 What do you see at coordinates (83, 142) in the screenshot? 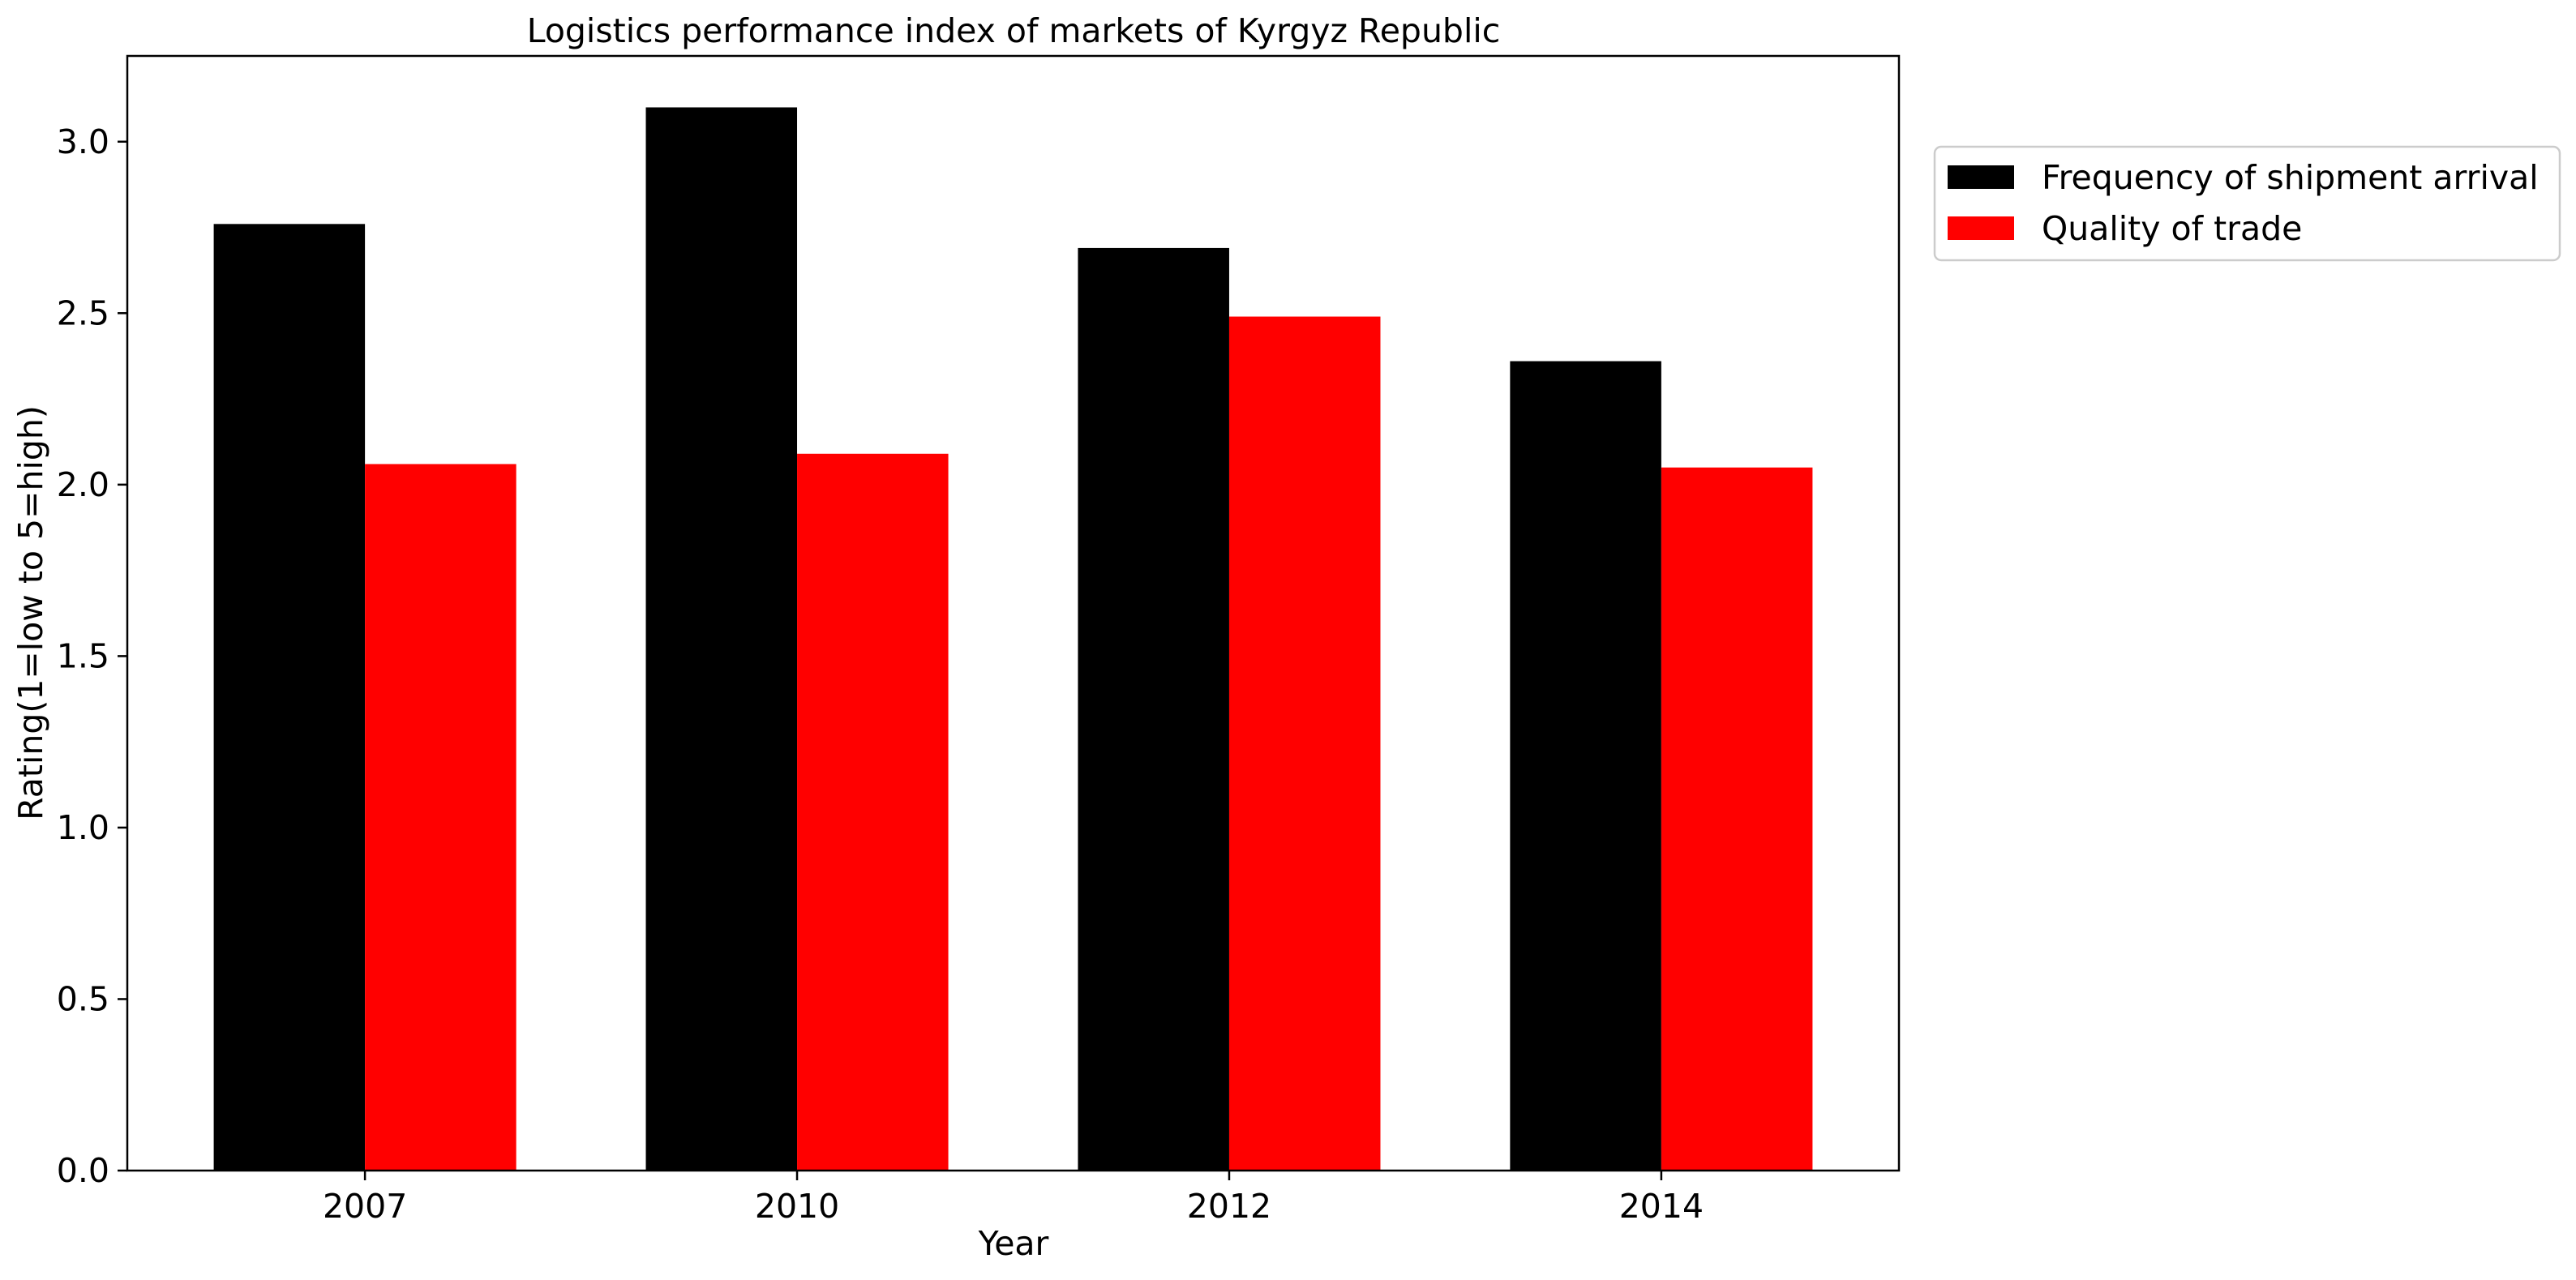
I see `y-tick-label: 3.0` at bounding box center [83, 142].